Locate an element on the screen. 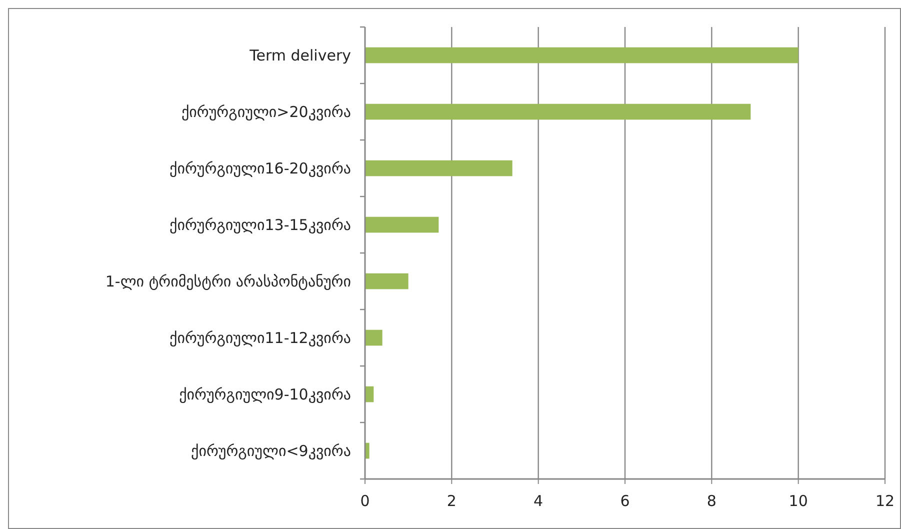 This screenshot has height=529, width=901. x-tick-label: 0 is located at coordinates (365, 501).